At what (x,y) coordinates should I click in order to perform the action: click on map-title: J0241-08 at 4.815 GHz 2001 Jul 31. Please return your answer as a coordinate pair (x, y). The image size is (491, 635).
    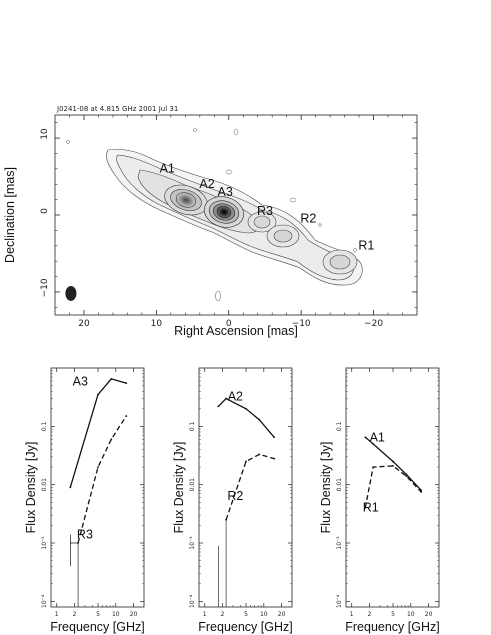
    Looking at the image, I should click on (117, 109).